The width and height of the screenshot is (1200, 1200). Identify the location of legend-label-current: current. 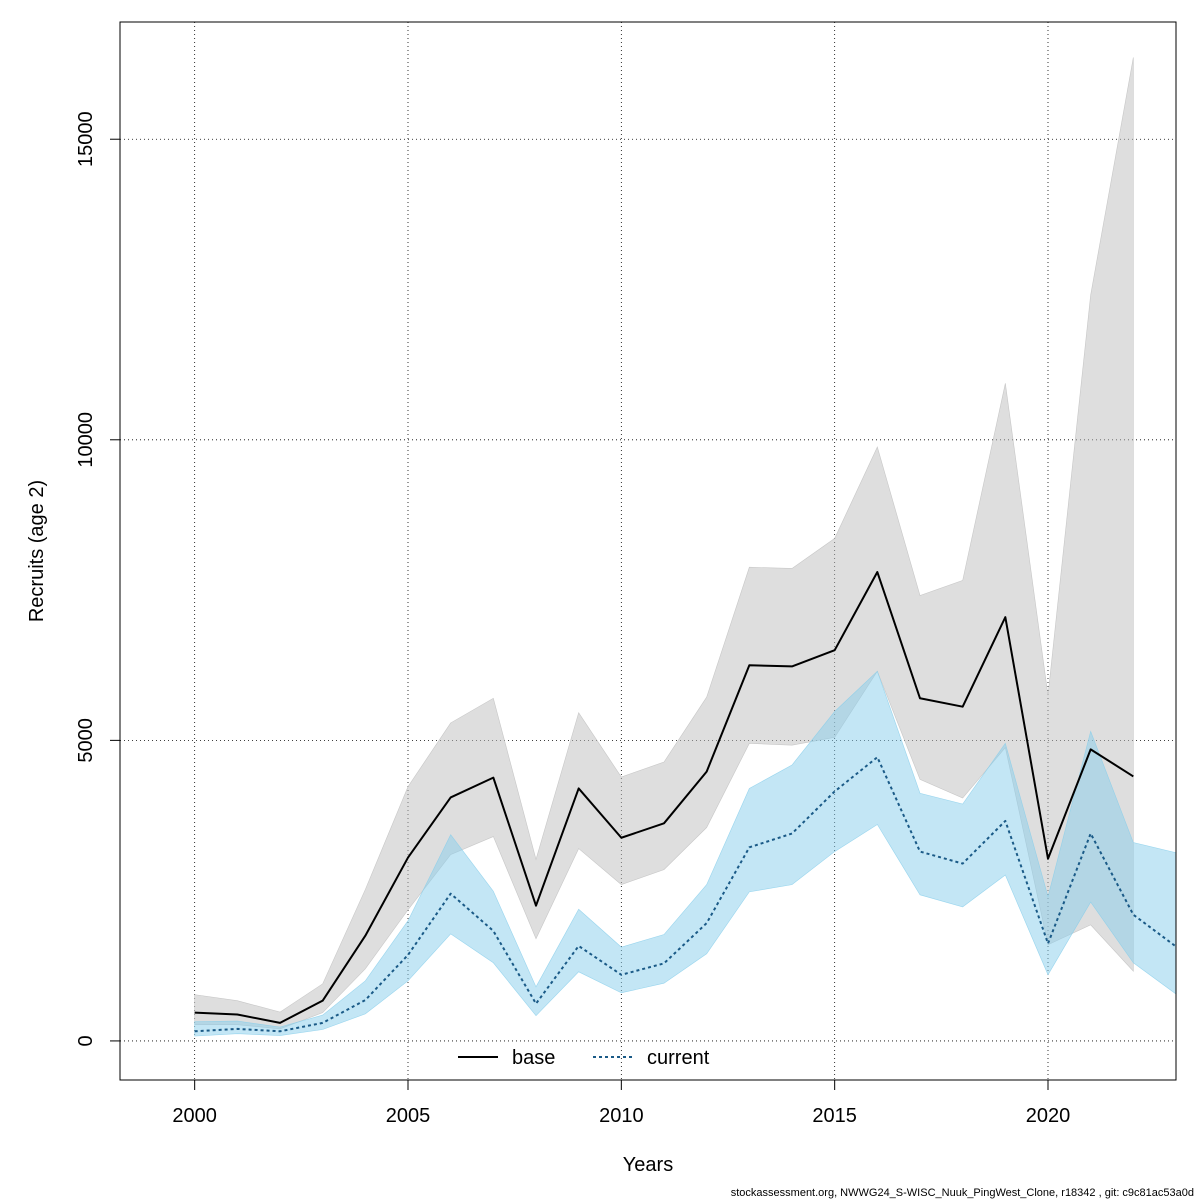
(678, 1058).